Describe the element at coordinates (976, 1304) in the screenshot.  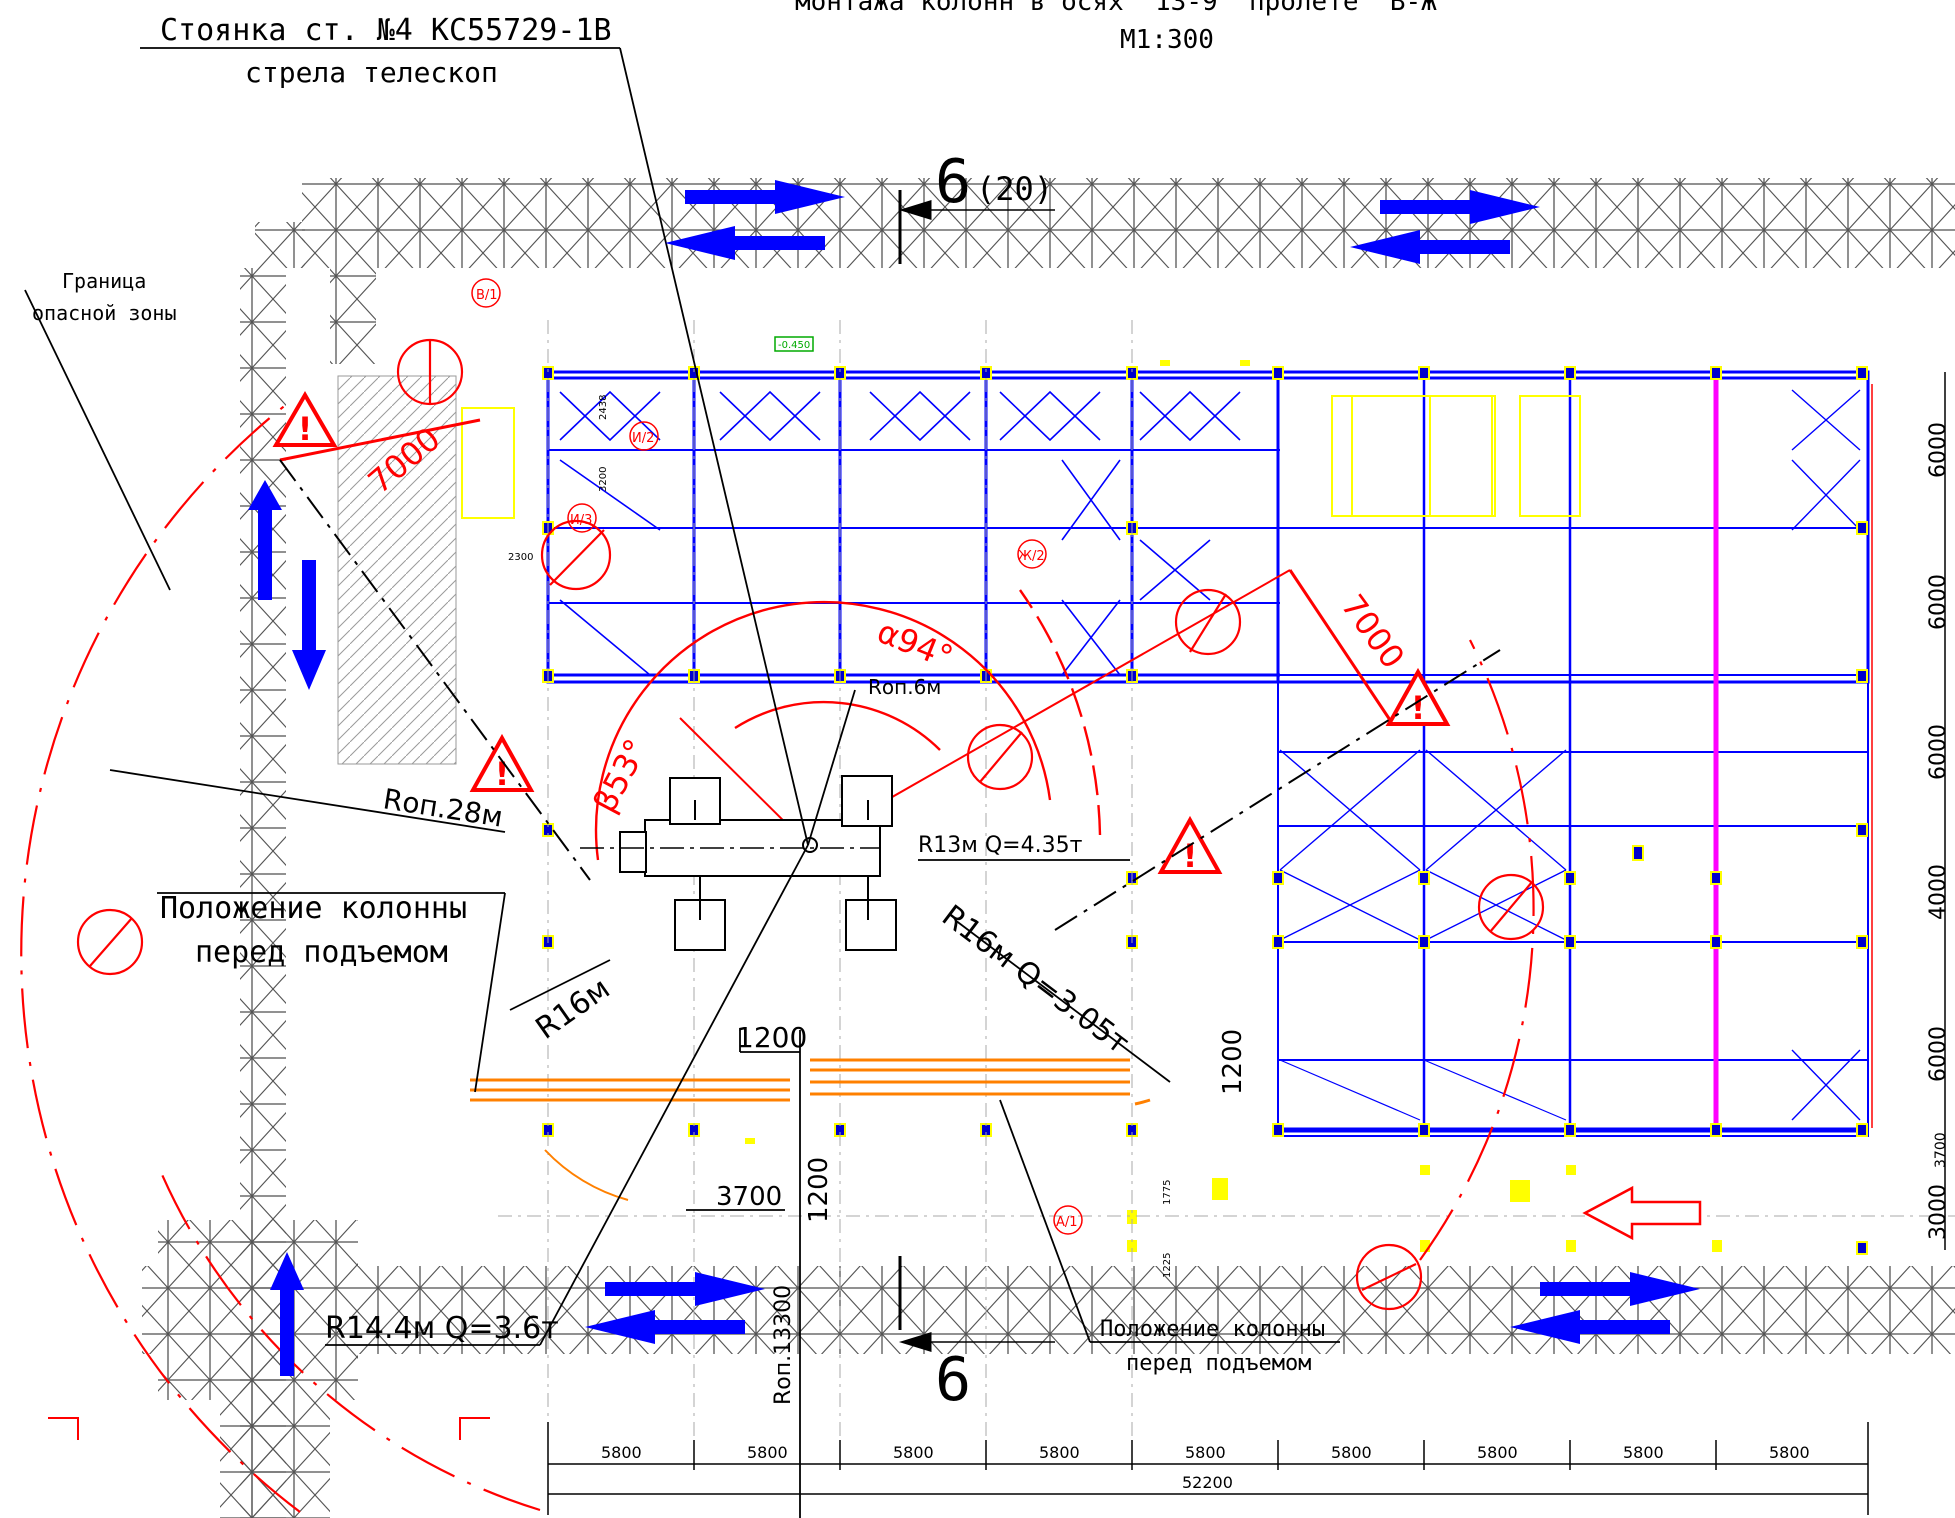
I see `section-cut-bottom` at that location.